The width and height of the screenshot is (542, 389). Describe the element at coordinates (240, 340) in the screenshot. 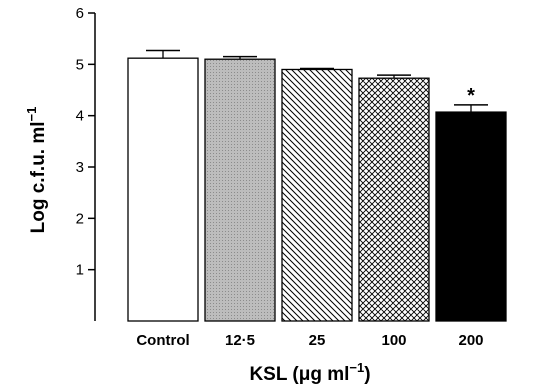

I see `x-category-label: 12·5` at that location.